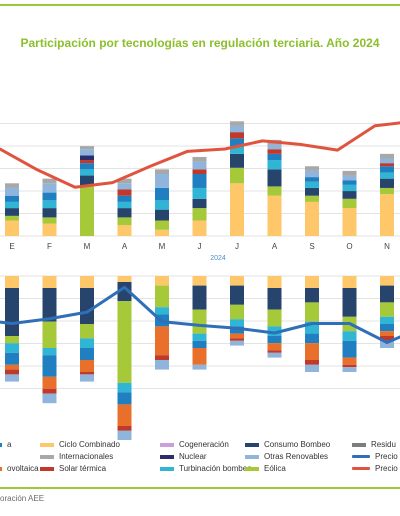 This screenshot has width=400, height=516. What do you see at coordinates (296, 456) in the screenshot?
I see `legend-label: Otras Renovables` at bounding box center [296, 456].